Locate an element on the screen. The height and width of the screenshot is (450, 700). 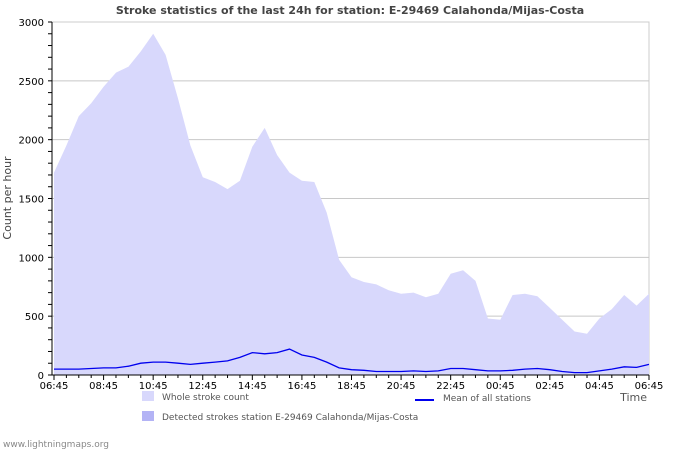
x-tick-label: 22:45 is located at coordinates (450, 386).